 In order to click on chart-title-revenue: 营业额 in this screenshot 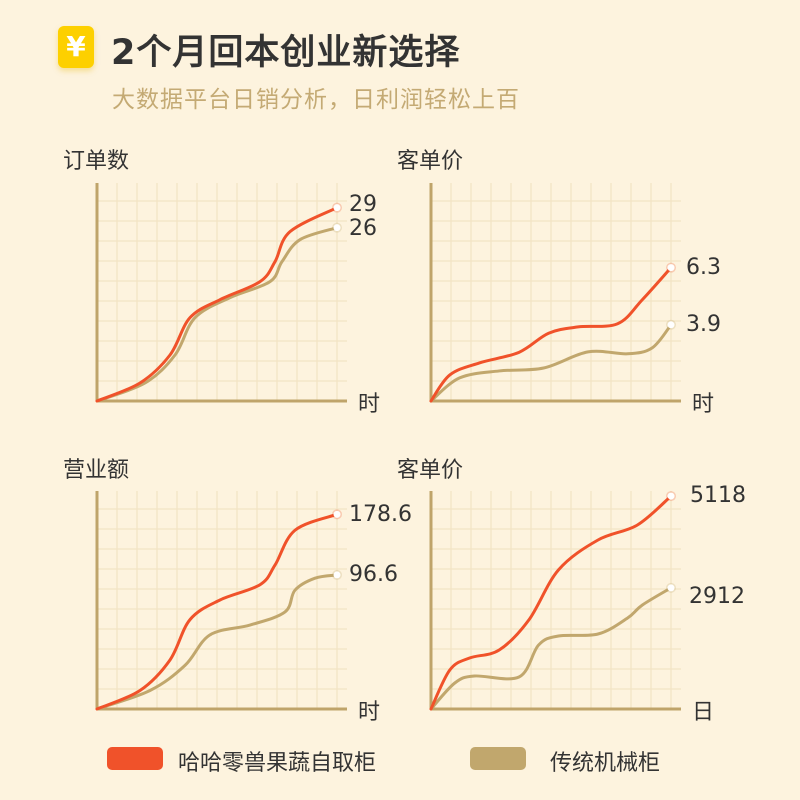, I will do `click(96, 470)`.